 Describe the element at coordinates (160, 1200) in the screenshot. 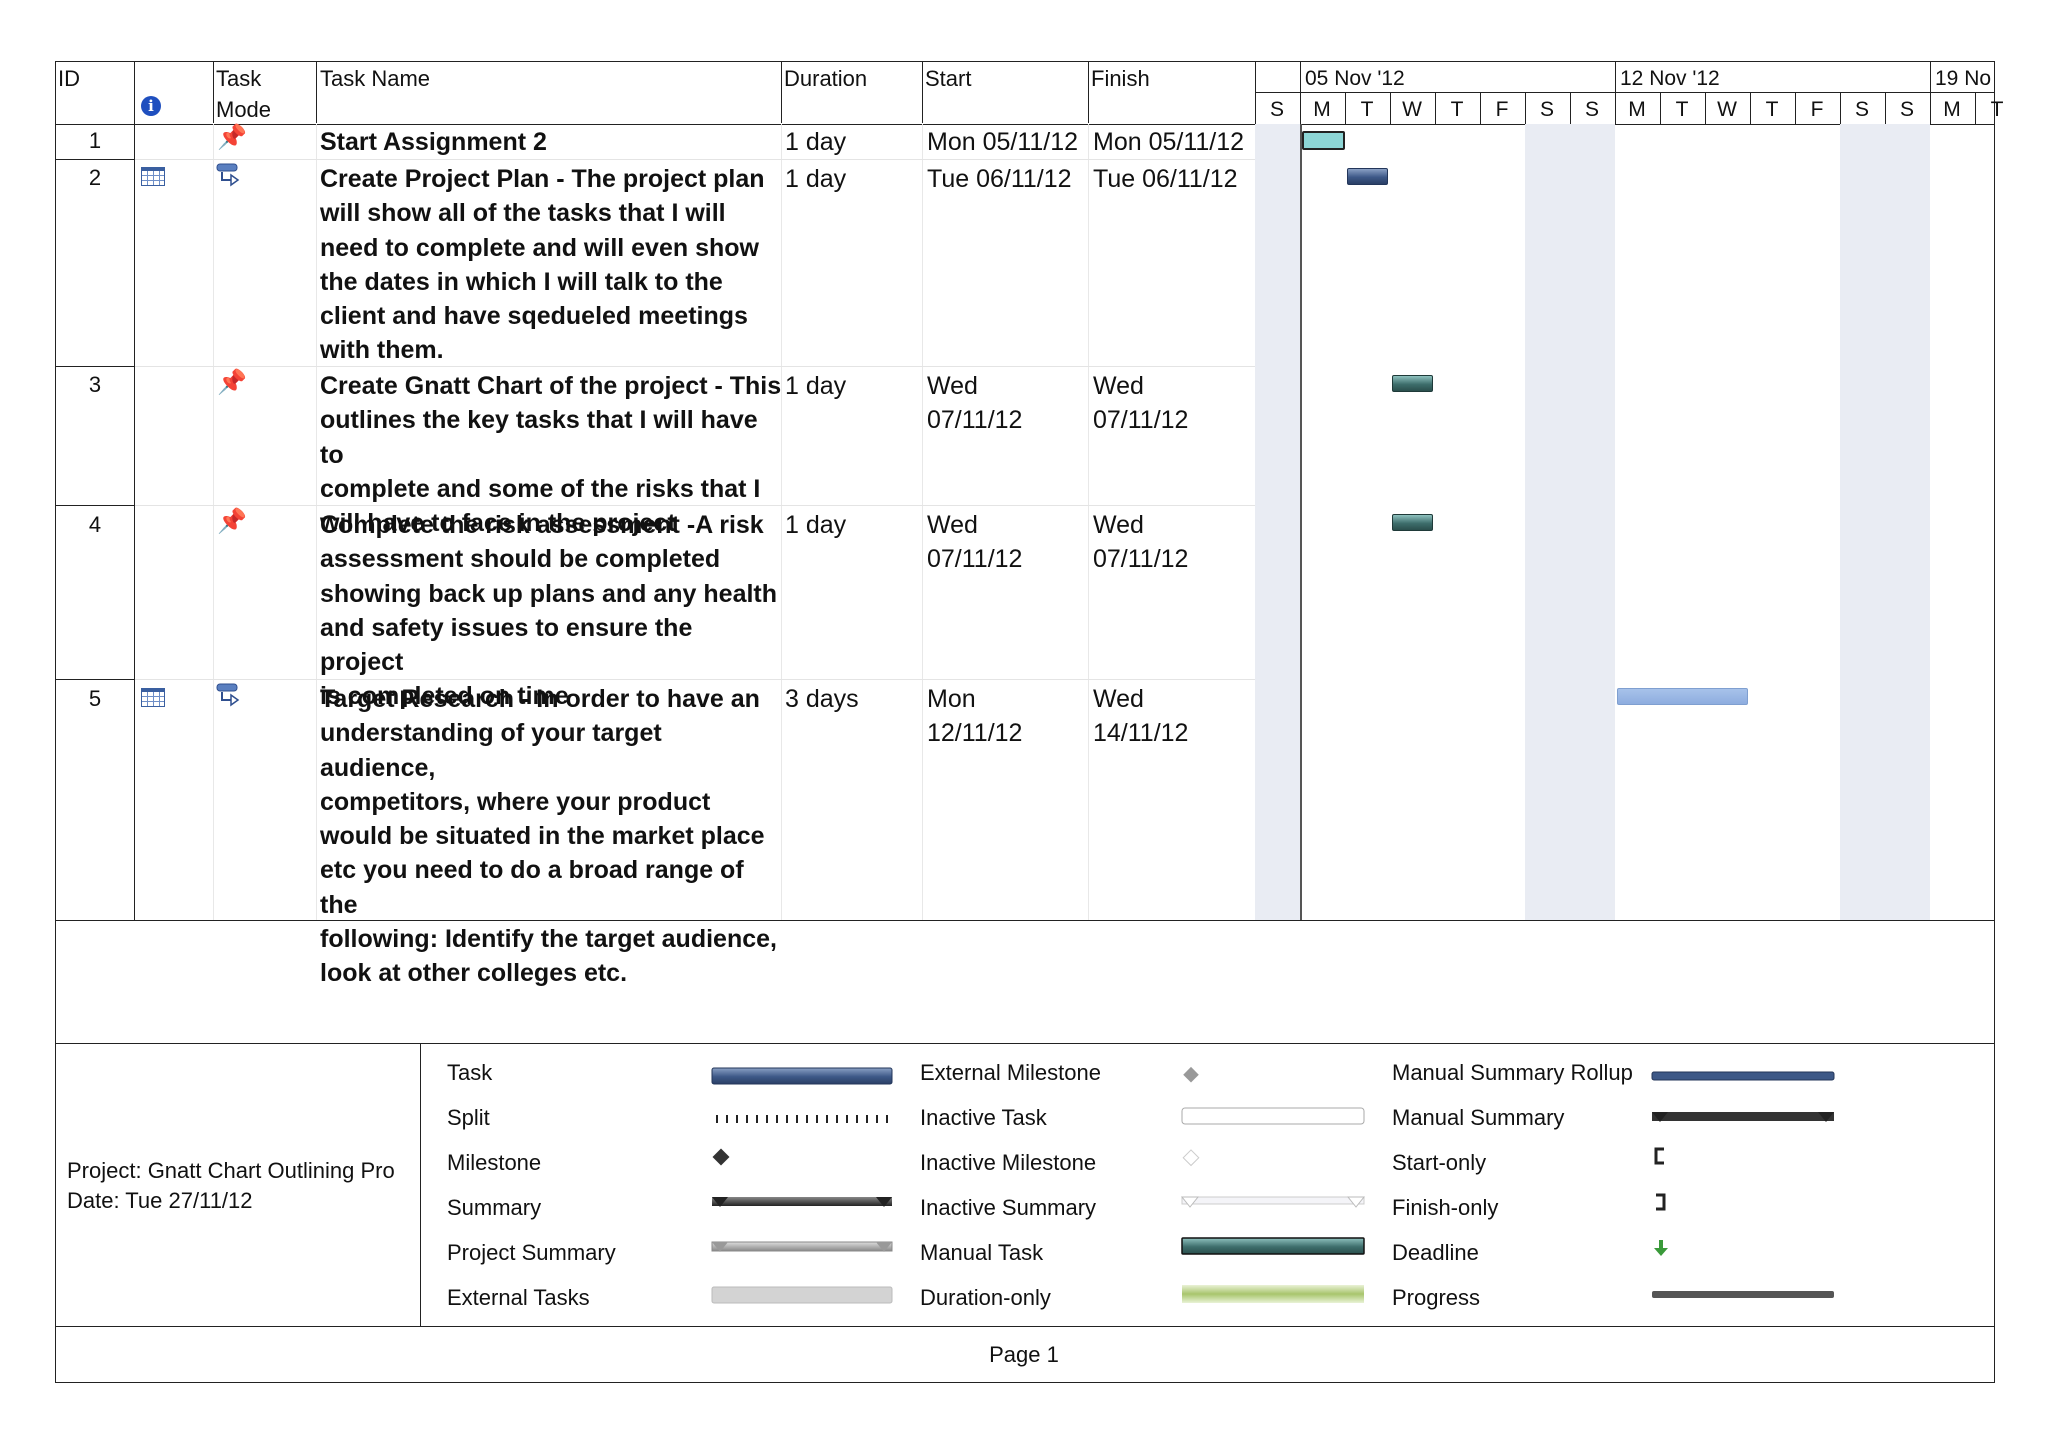

I see `project-date: Date: Tue 27/11/12` at that location.